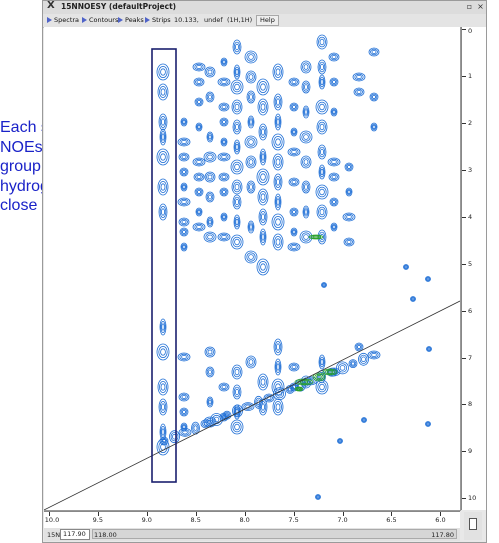 This screenshot has width=499, height=543. Describe the element at coordinates (293, 520) in the screenshot. I see `x-tick-label: 7.5` at that location.